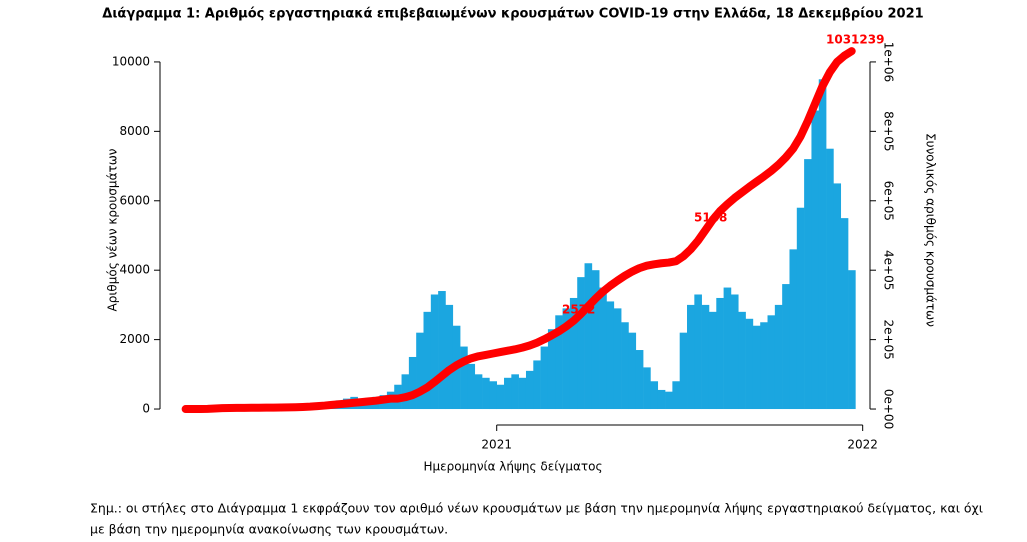  Describe the element at coordinates (862, 445) in the screenshot. I see `x-tick-label: 2022` at that location.